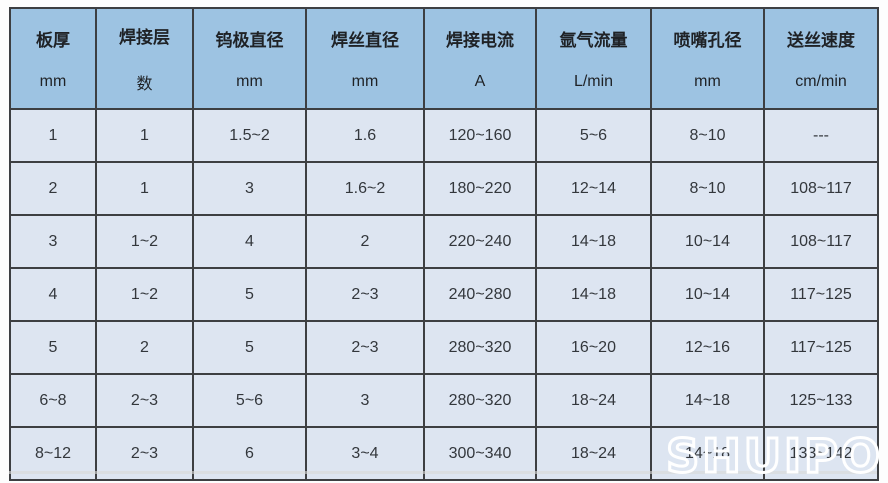 This screenshot has width=888, height=483. Describe the element at coordinates (144, 58) in the screenshot. I see `column-header: 焊接层数` at that location.